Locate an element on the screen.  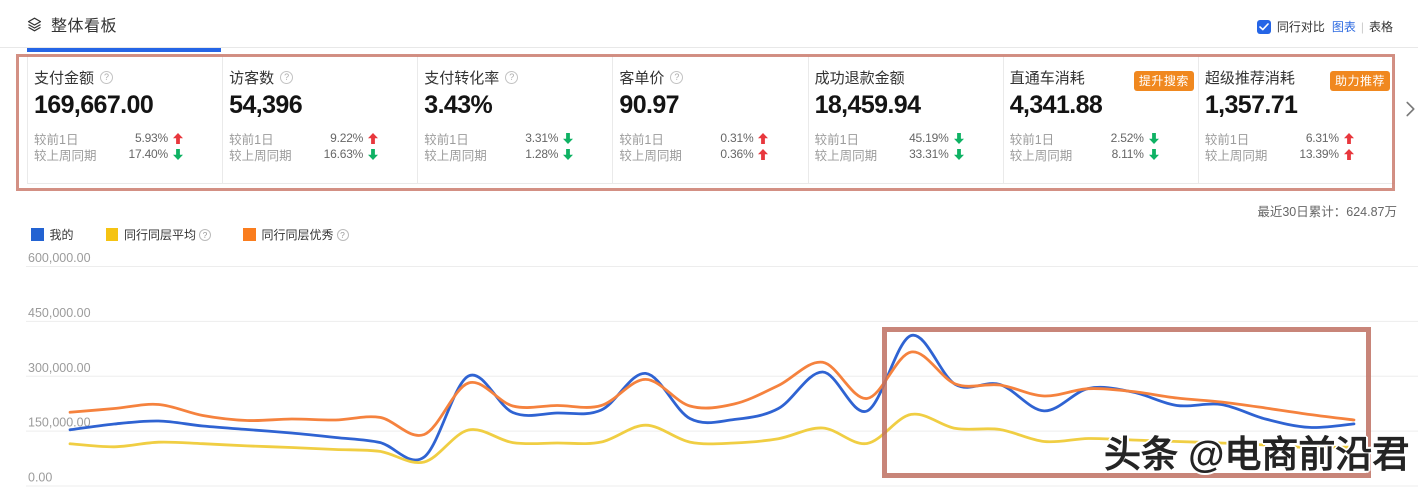
kpi-title-row: 支付金额 ? is located at coordinates (128, 78).